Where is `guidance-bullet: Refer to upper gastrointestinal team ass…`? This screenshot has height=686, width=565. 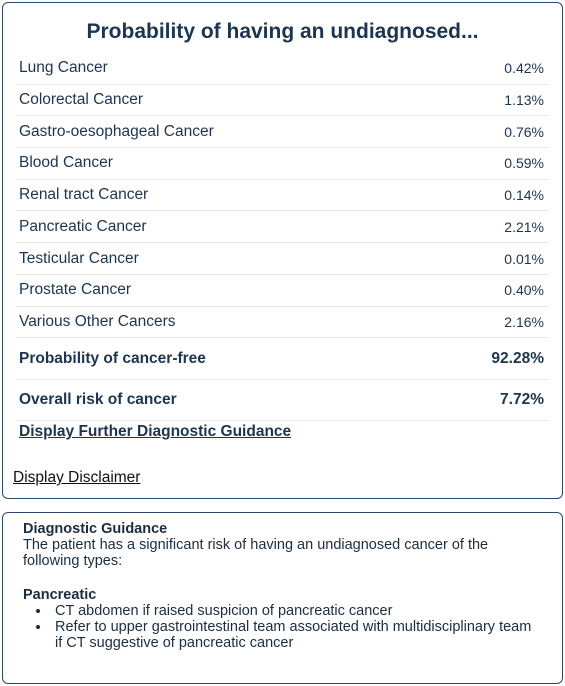 guidance-bullet: Refer to upper gastrointestinal team ass… is located at coordinates (296, 635).